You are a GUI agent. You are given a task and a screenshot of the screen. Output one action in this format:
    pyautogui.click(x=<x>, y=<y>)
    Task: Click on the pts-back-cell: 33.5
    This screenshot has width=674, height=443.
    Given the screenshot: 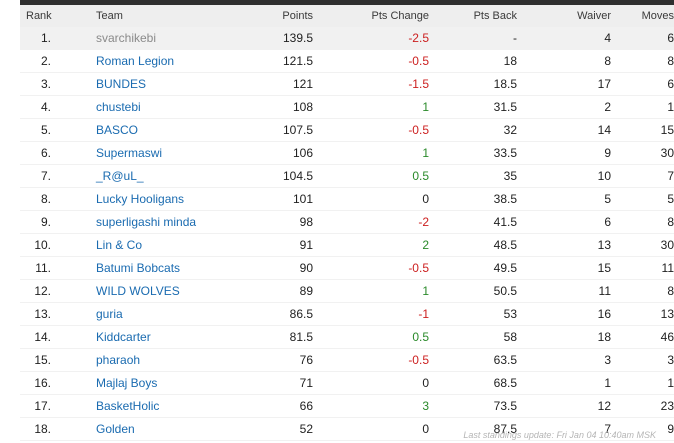 What is the action you would take?
    pyautogui.click(x=473, y=153)
    